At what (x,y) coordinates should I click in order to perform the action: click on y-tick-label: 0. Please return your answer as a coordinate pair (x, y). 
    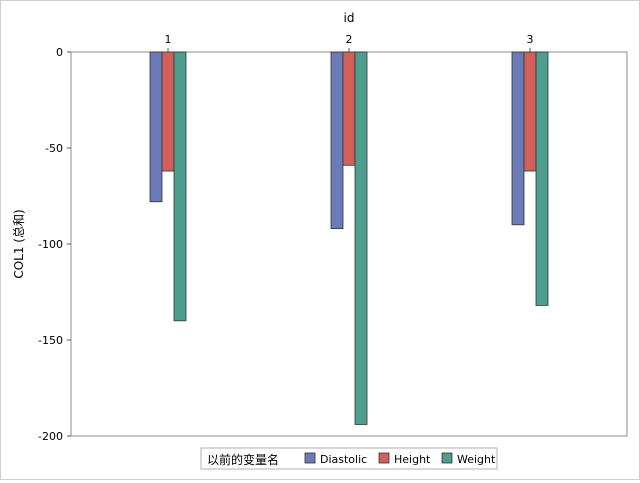
    Looking at the image, I should click on (59, 52).